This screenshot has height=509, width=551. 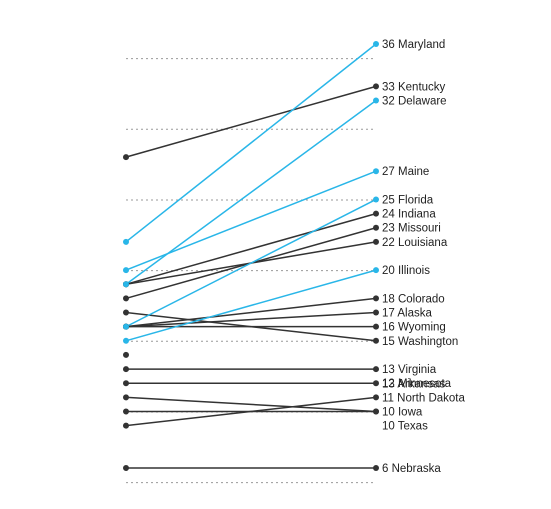 I want to click on series-label: 33 Kentucky, so click(x=414, y=87).